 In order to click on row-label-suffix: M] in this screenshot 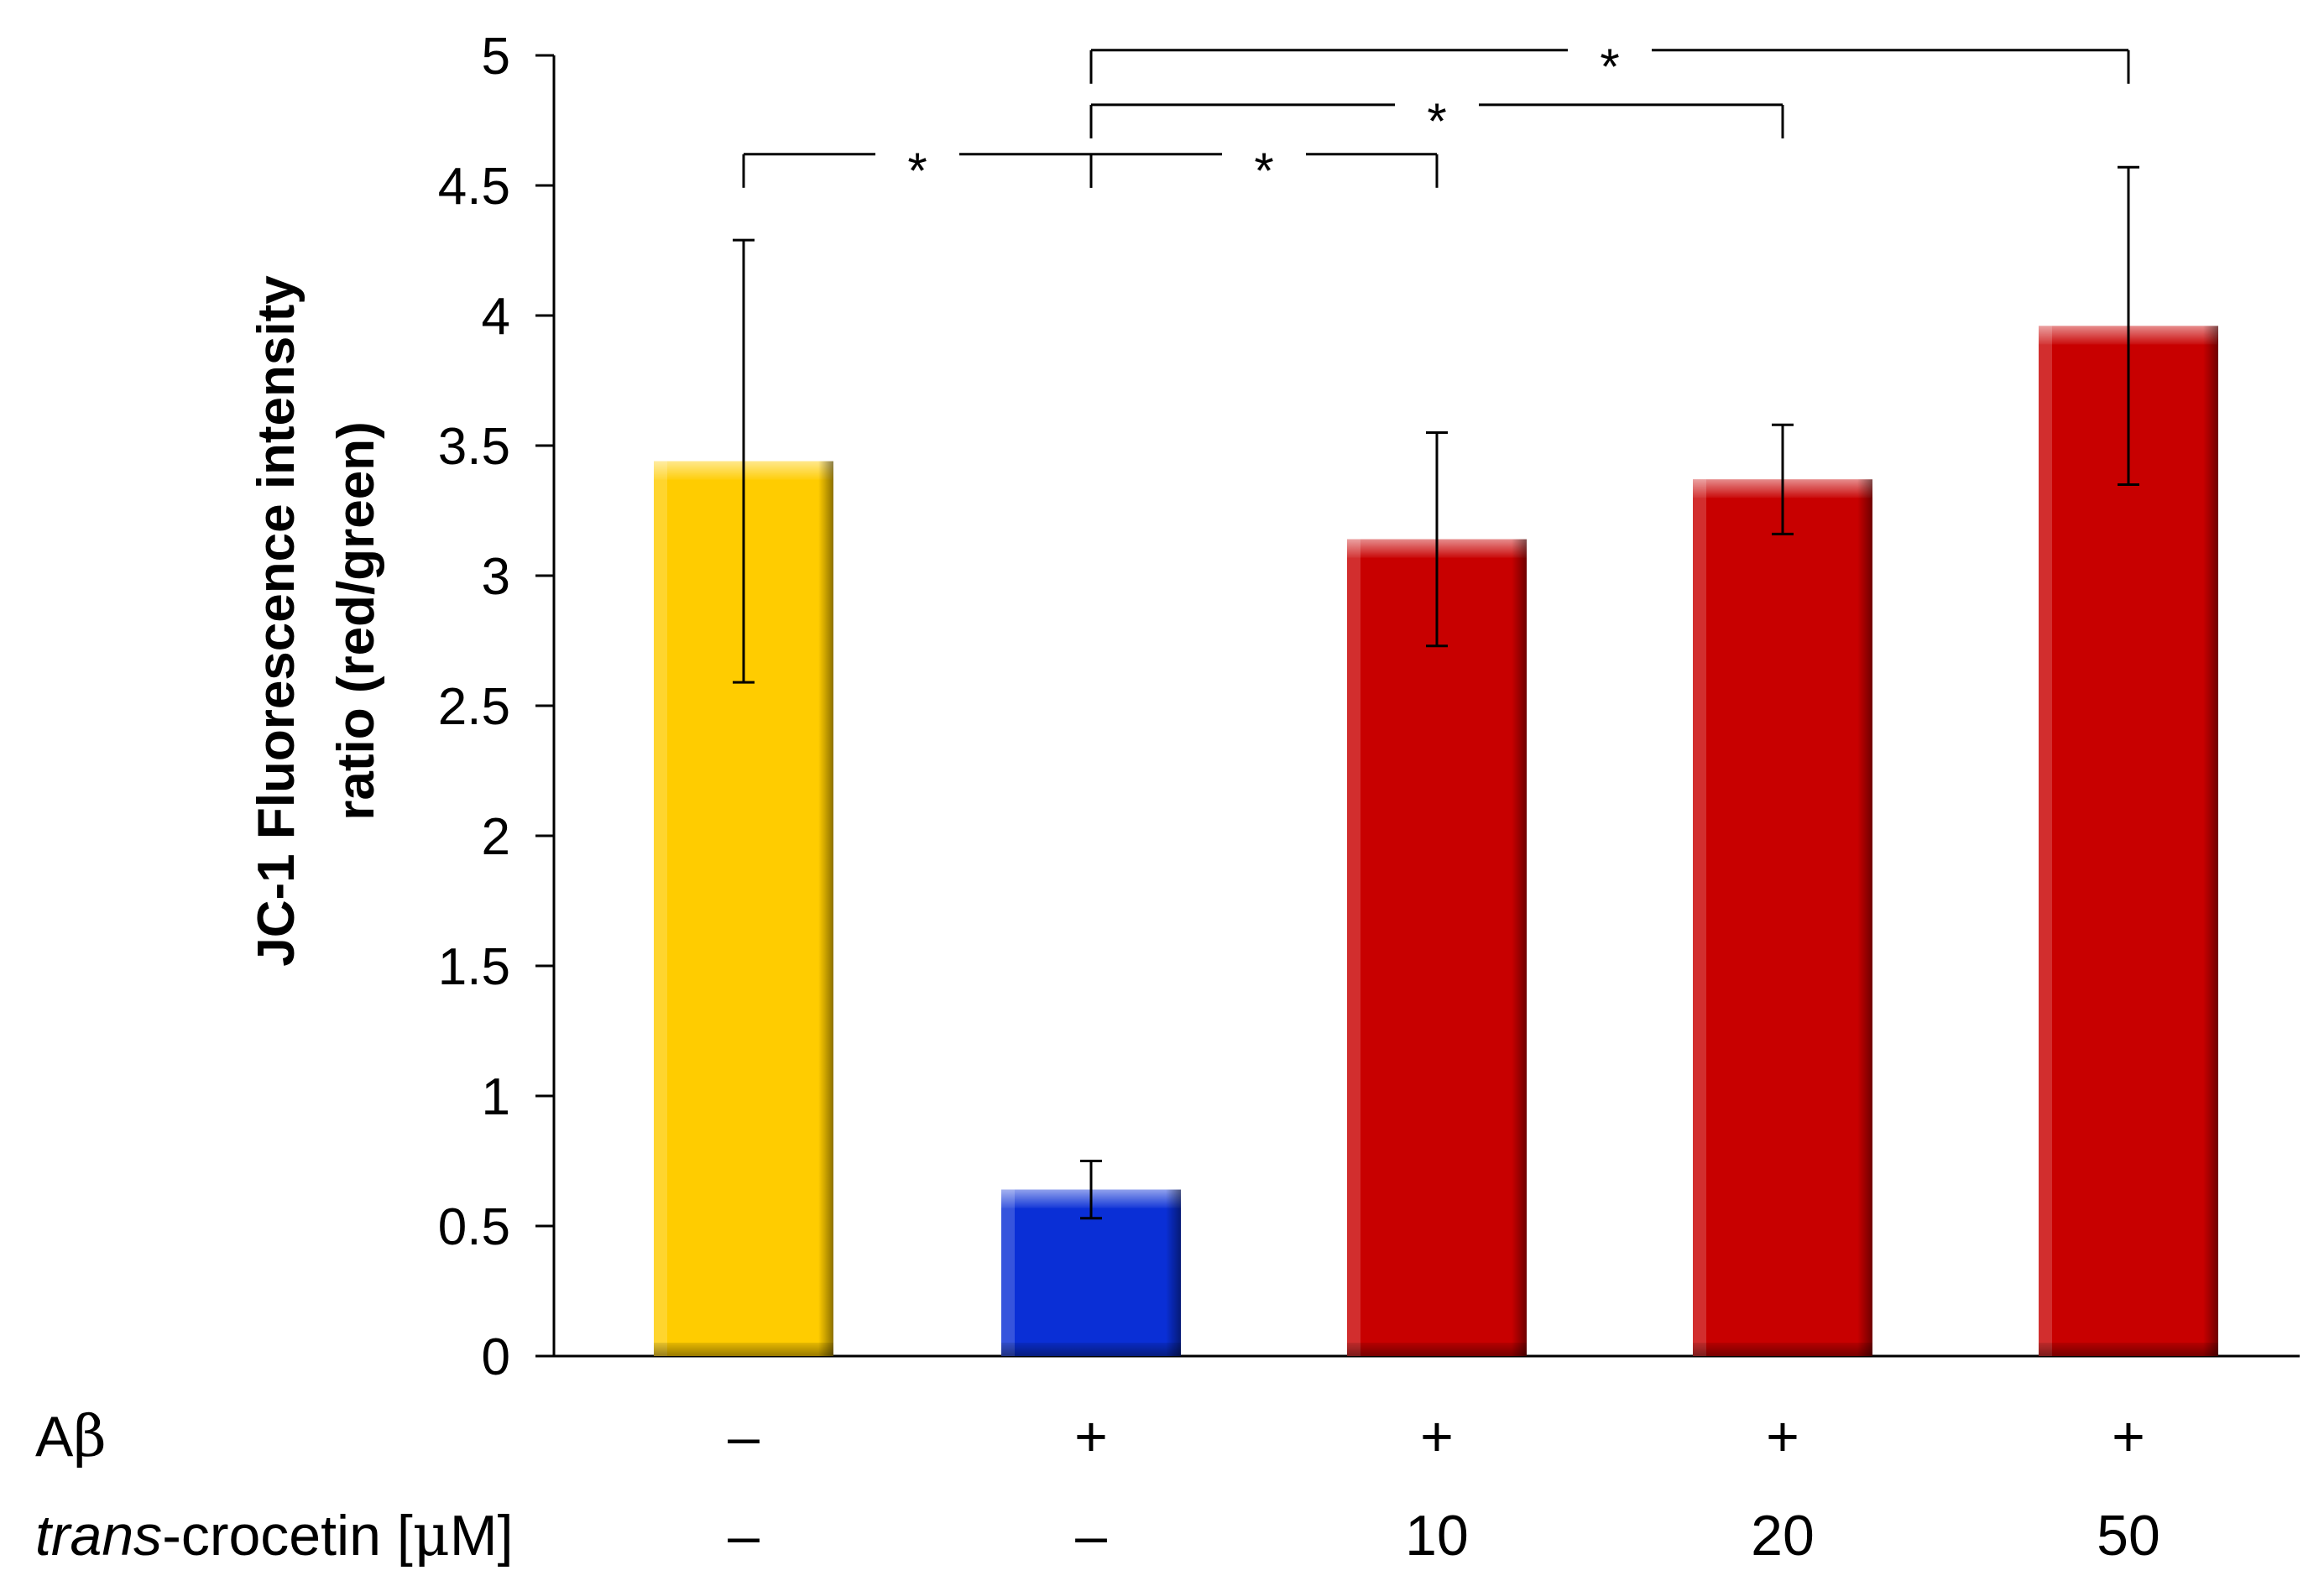, I will do `click(482, 1536)`.